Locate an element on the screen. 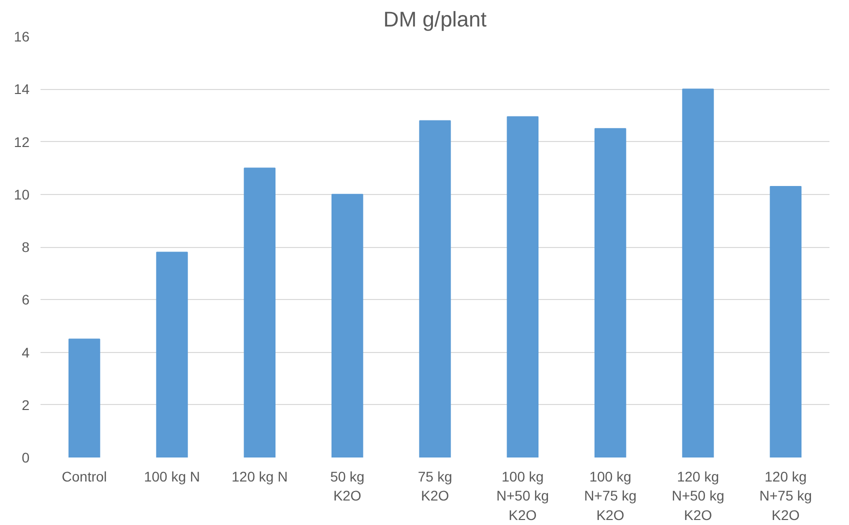 Image resolution: width=849 pixels, height=525 pixels. x-tick-label: Control is located at coordinates (84, 476).